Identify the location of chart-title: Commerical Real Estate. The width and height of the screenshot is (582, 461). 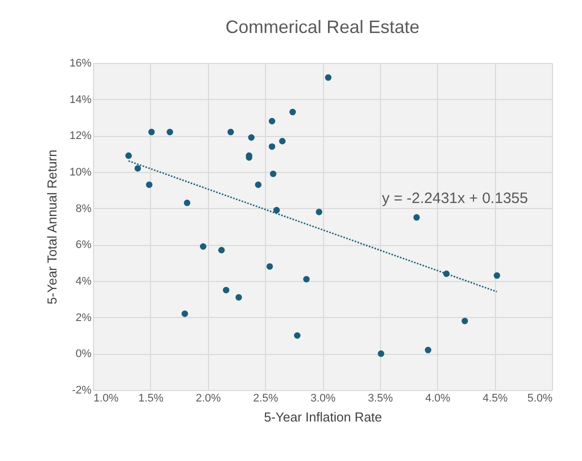
(322, 27).